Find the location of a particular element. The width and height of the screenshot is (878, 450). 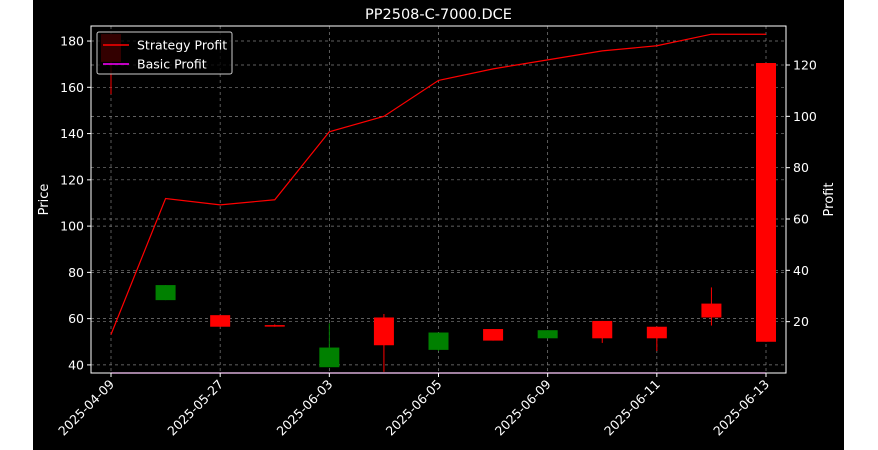

legend-box is located at coordinates (164, 53).